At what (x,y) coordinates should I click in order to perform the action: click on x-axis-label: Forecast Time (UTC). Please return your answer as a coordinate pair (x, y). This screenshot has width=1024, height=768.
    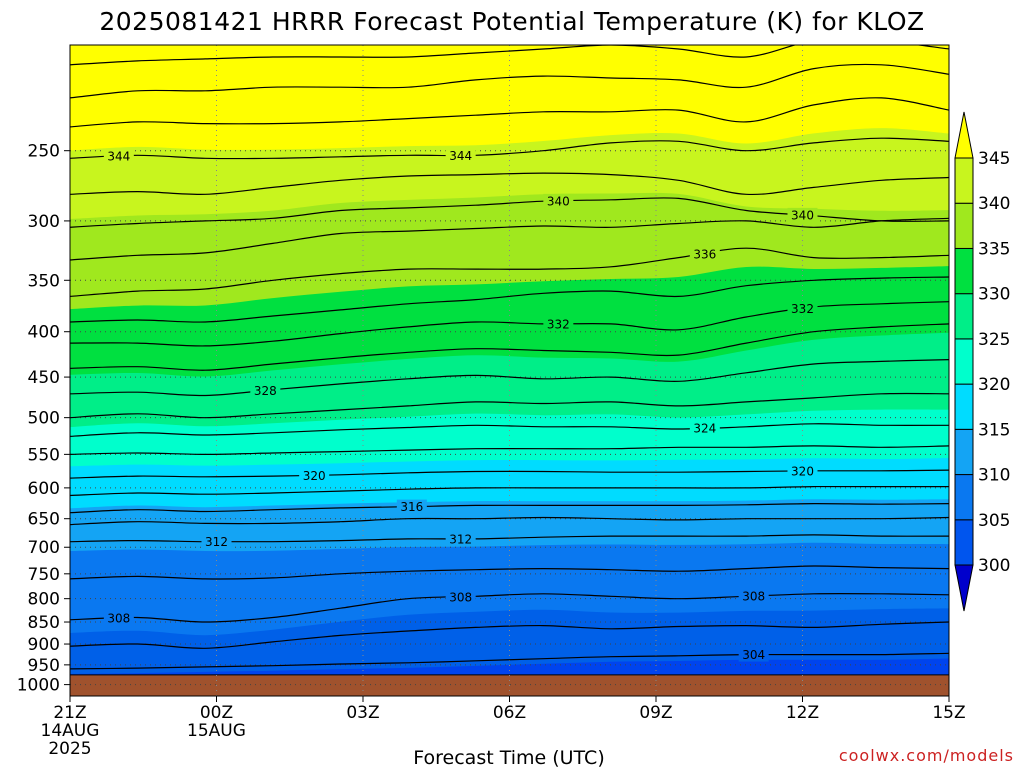
    Looking at the image, I should click on (508, 757).